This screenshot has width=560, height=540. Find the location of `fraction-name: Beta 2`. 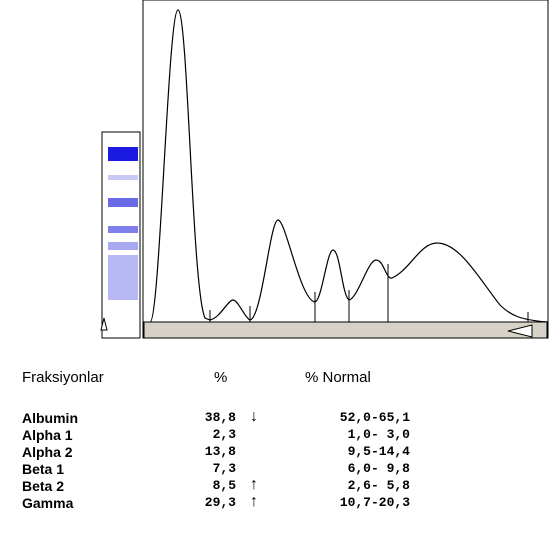

fraction-name: Beta 2 is located at coordinates (43, 486).